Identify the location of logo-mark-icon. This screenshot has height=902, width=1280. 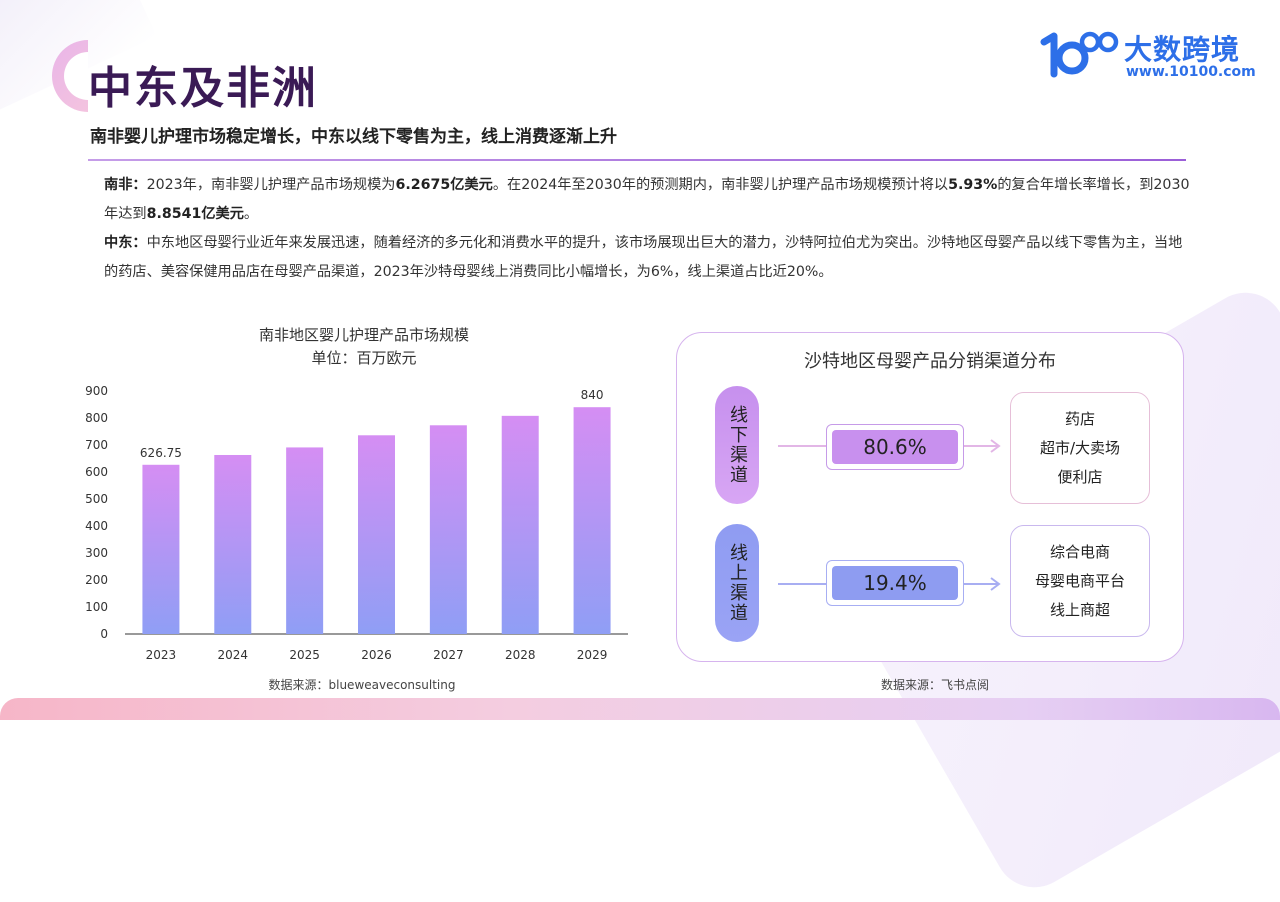
(1079, 54).